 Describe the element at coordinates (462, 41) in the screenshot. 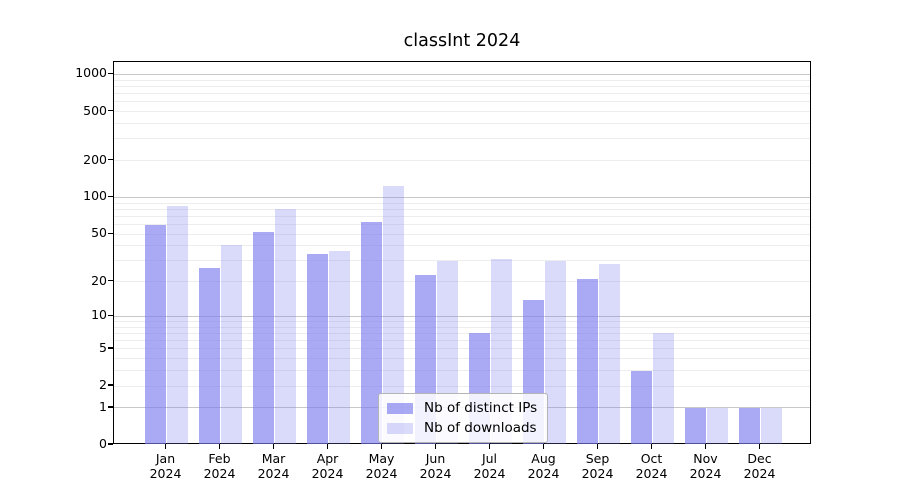

I see `chart-title: classInt 2024` at that location.